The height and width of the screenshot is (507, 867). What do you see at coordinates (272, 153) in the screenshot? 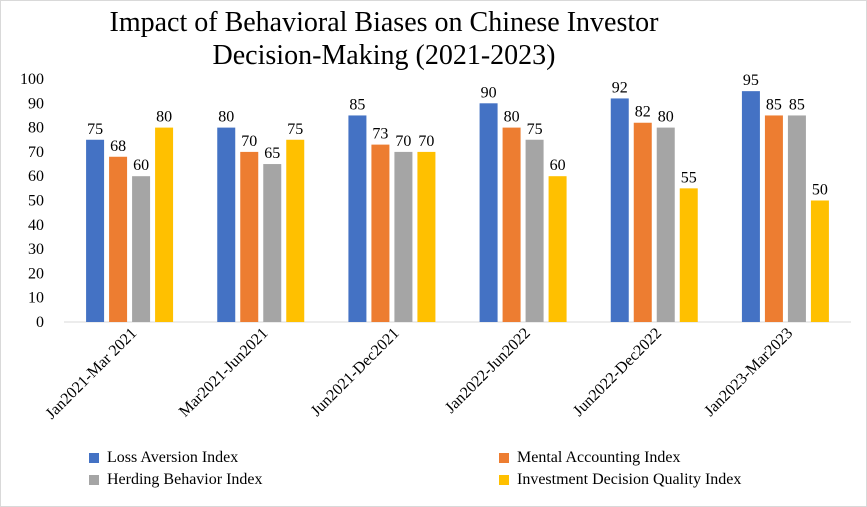
I see `data-label: 65` at bounding box center [272, 153].